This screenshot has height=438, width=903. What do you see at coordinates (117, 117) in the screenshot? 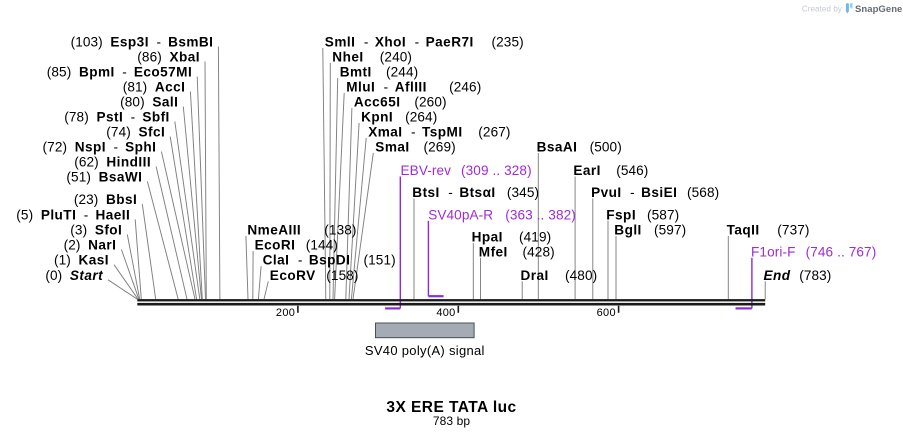
I see `svg-text:(78)PstI-SbfI: (78) PstI - SbfI` at bounding box center [117, 117].